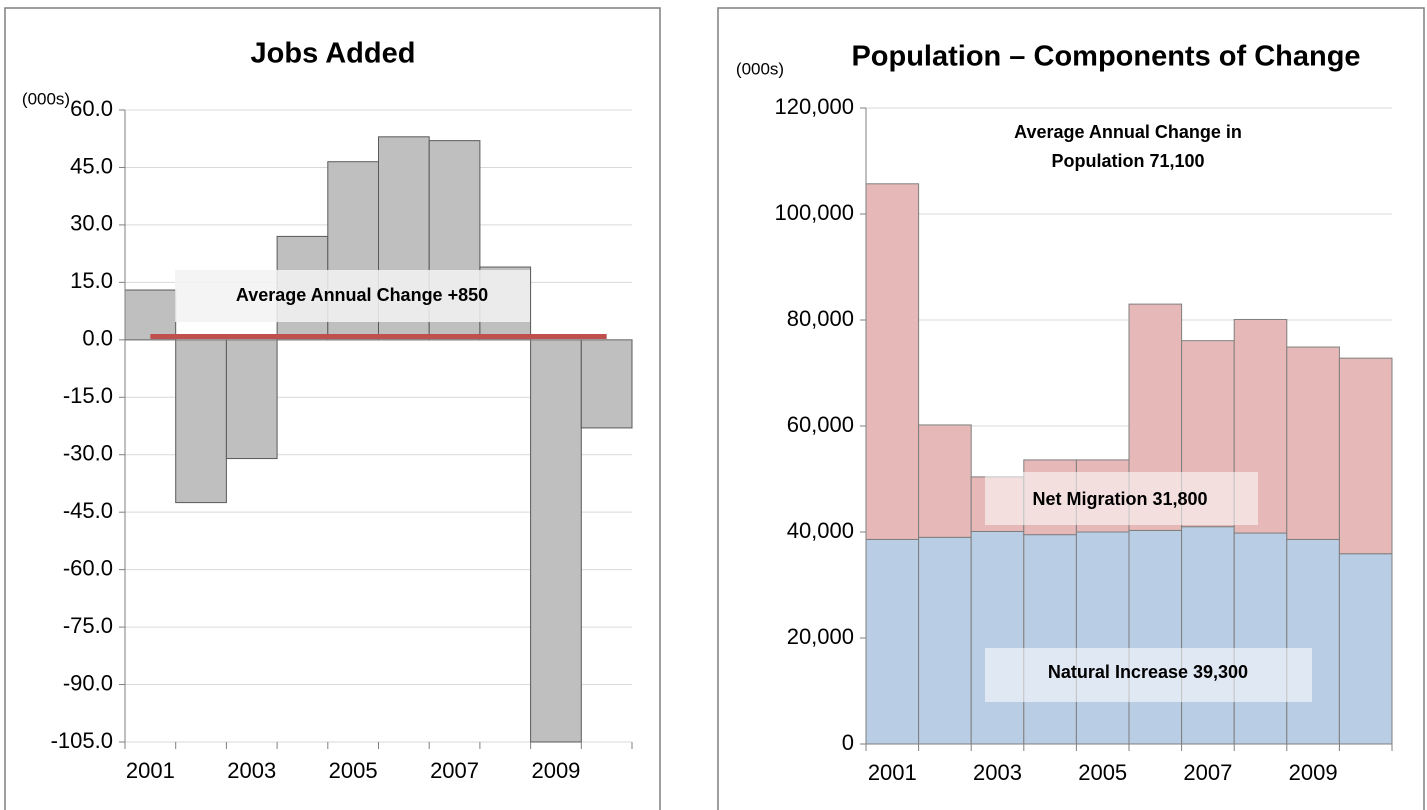  I want to click on y-tick-label: 100,000, so click(814, 212).